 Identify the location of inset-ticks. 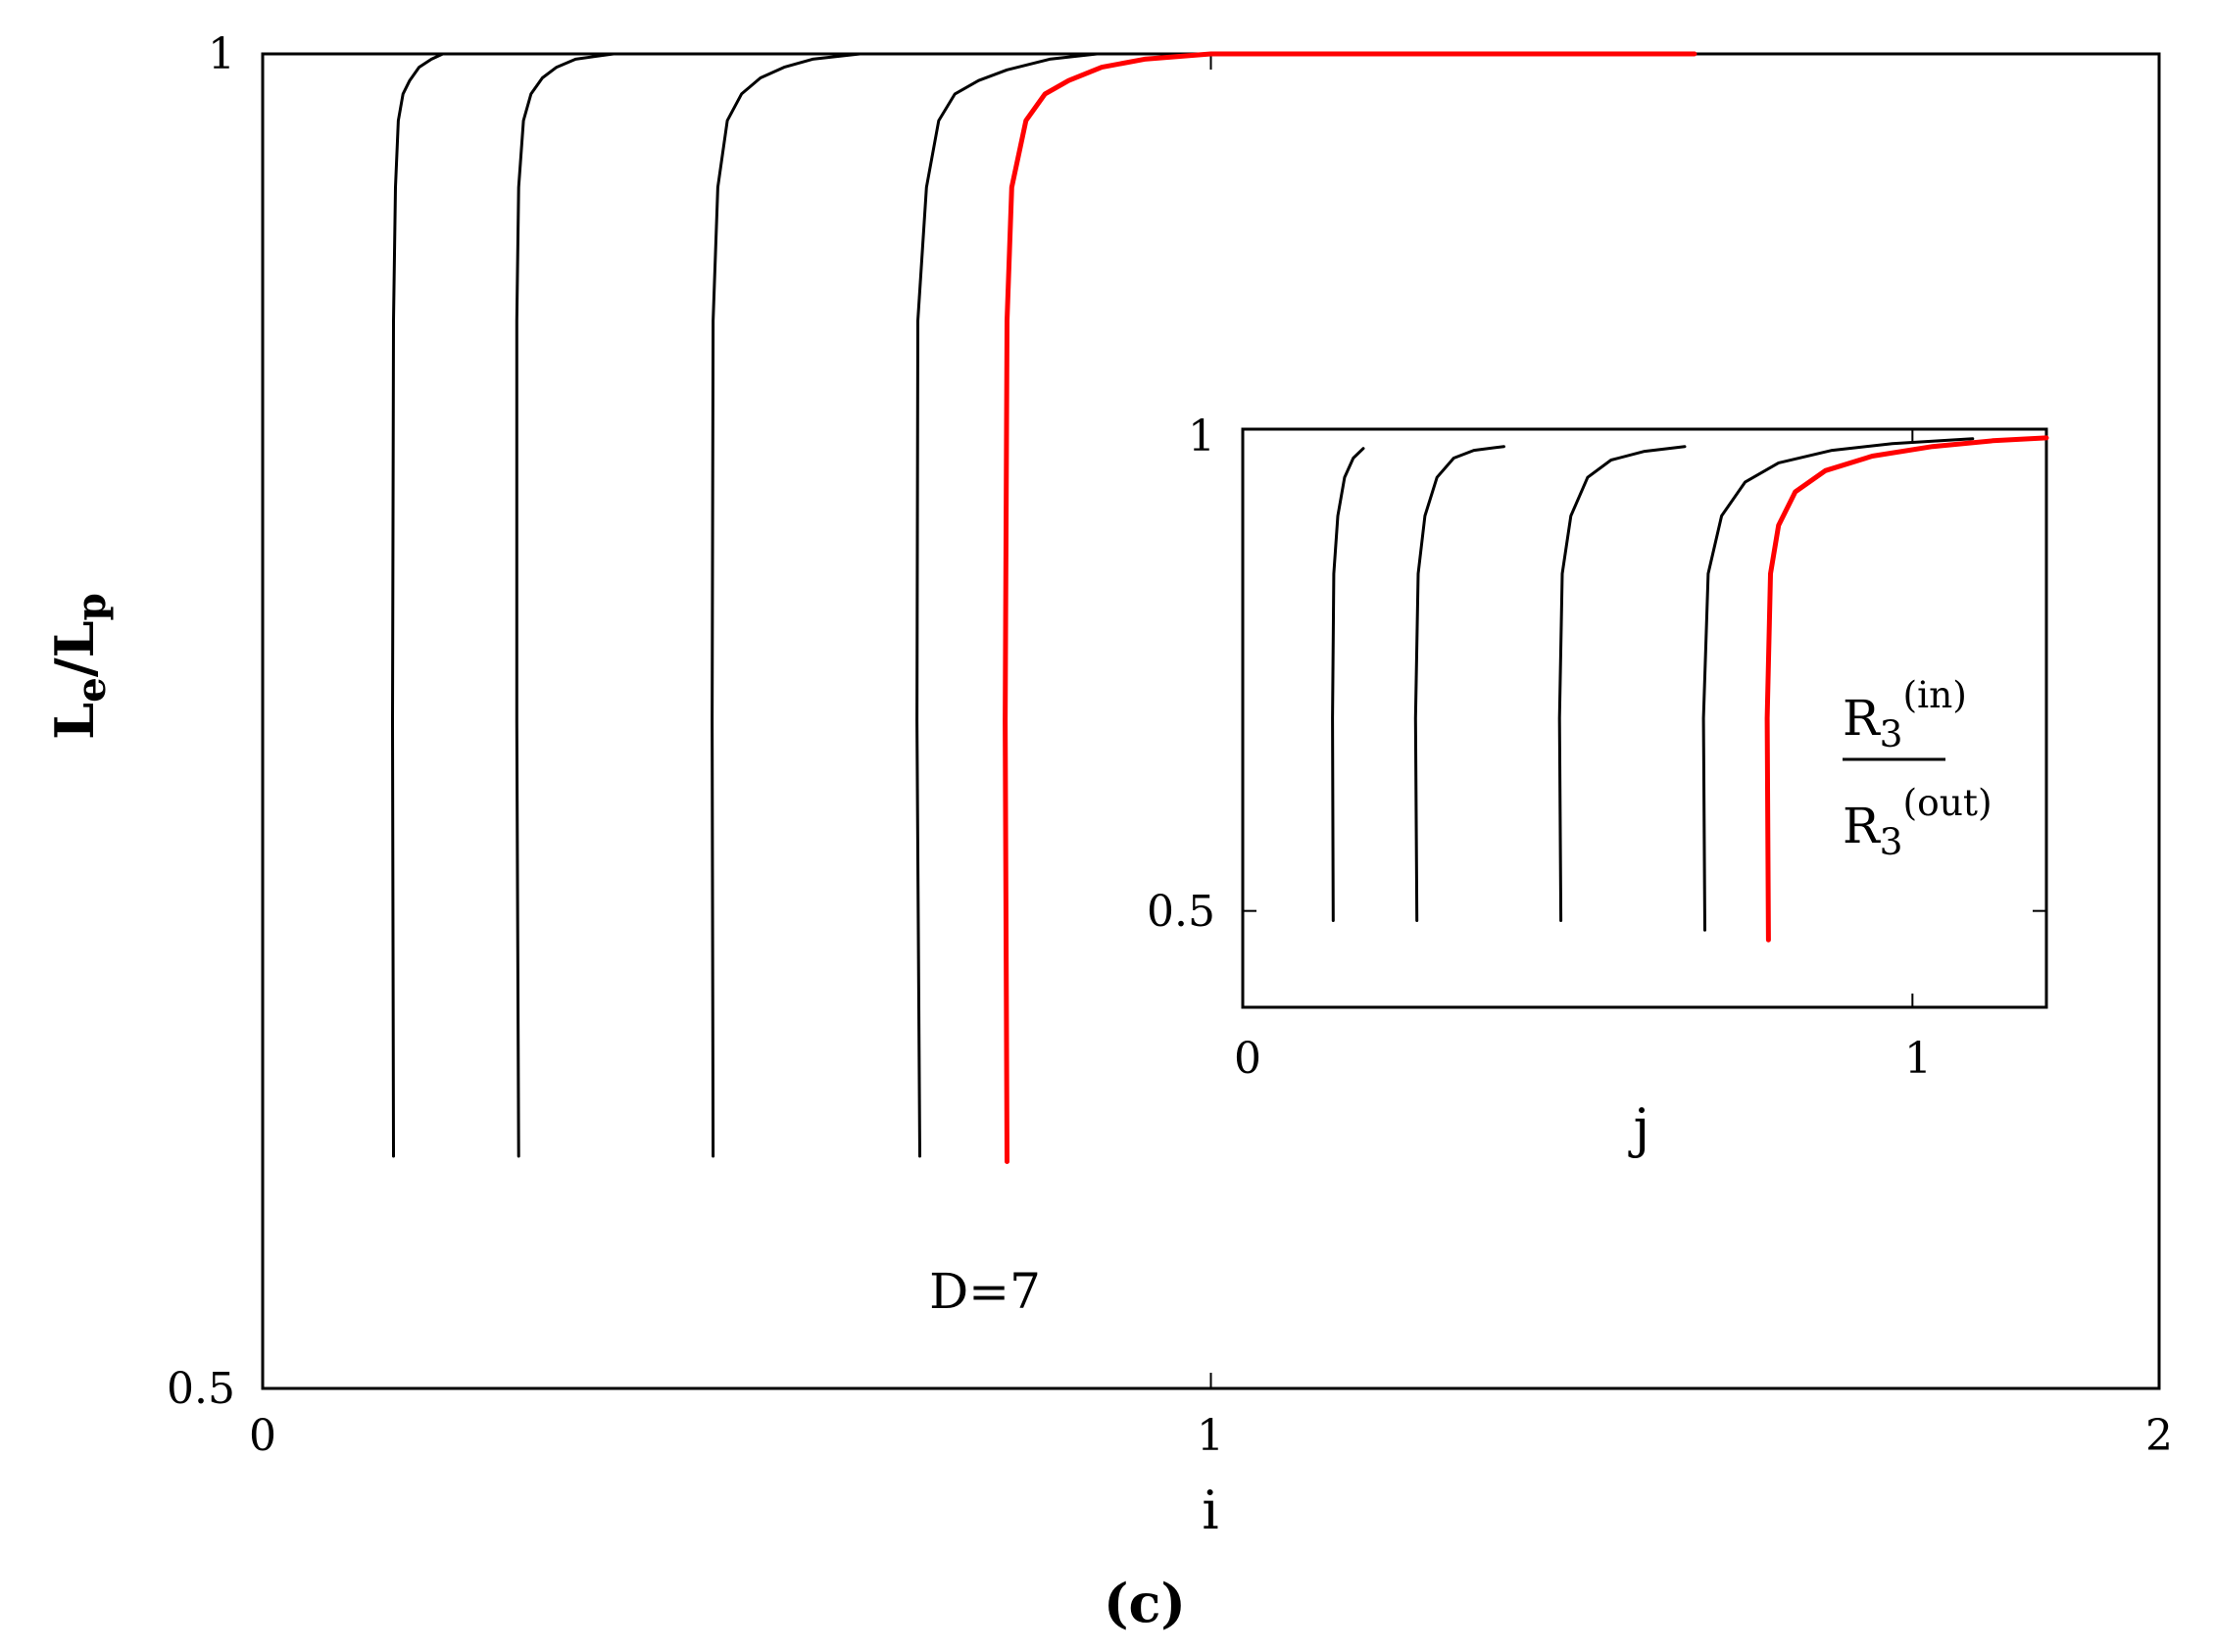
(1644, 717).